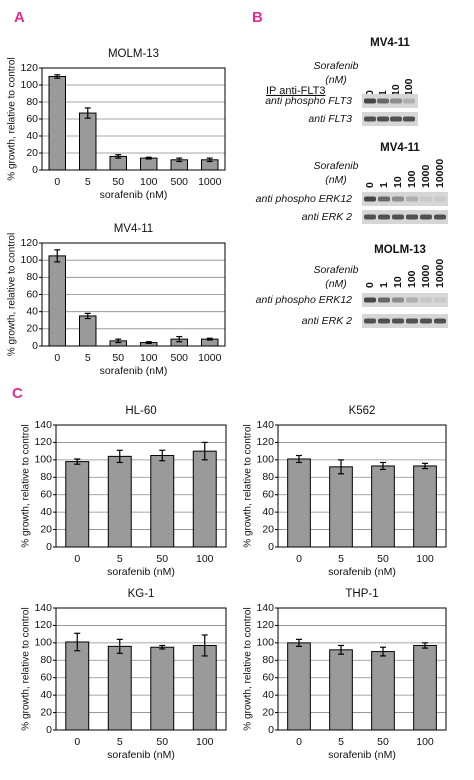 The width and height of the screenshot is (474, 780). I want to click on chart-title: THP-1, so click(361, 594).